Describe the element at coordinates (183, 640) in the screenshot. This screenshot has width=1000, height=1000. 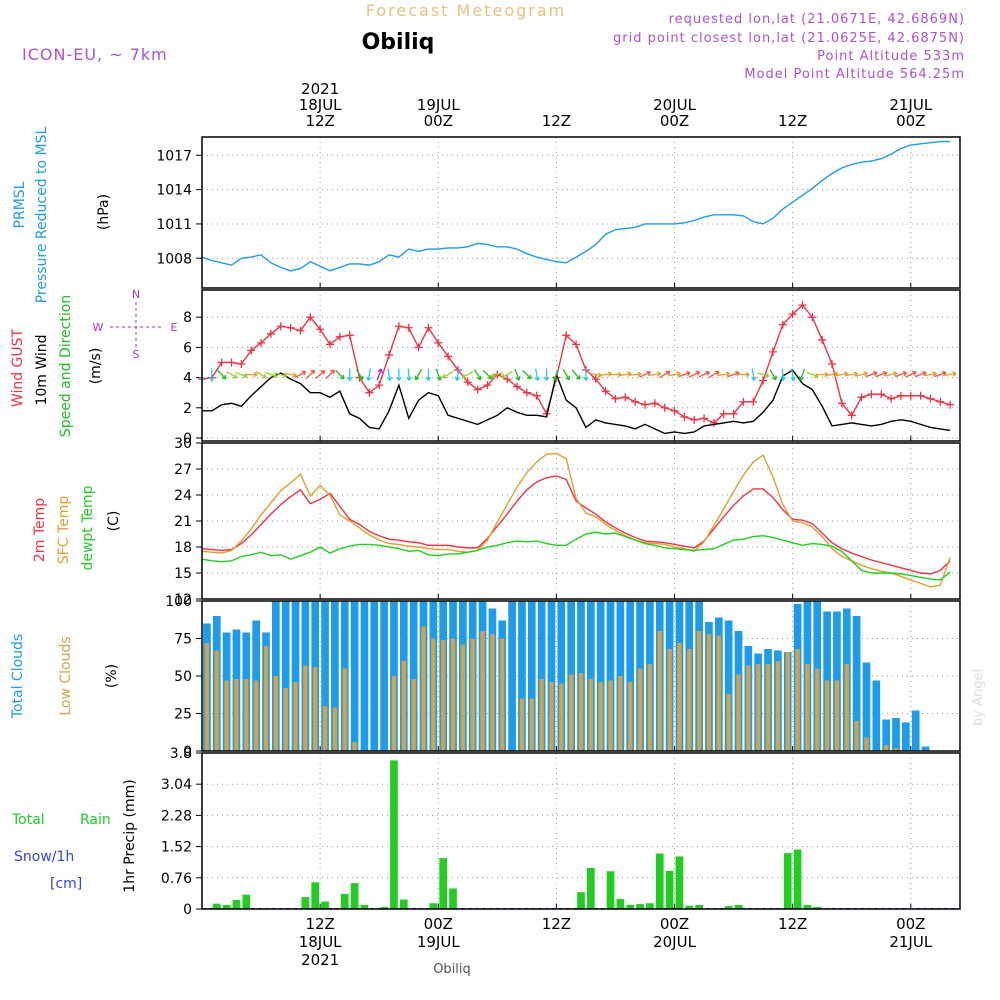
I see `y-tick-label: 75` at that location.